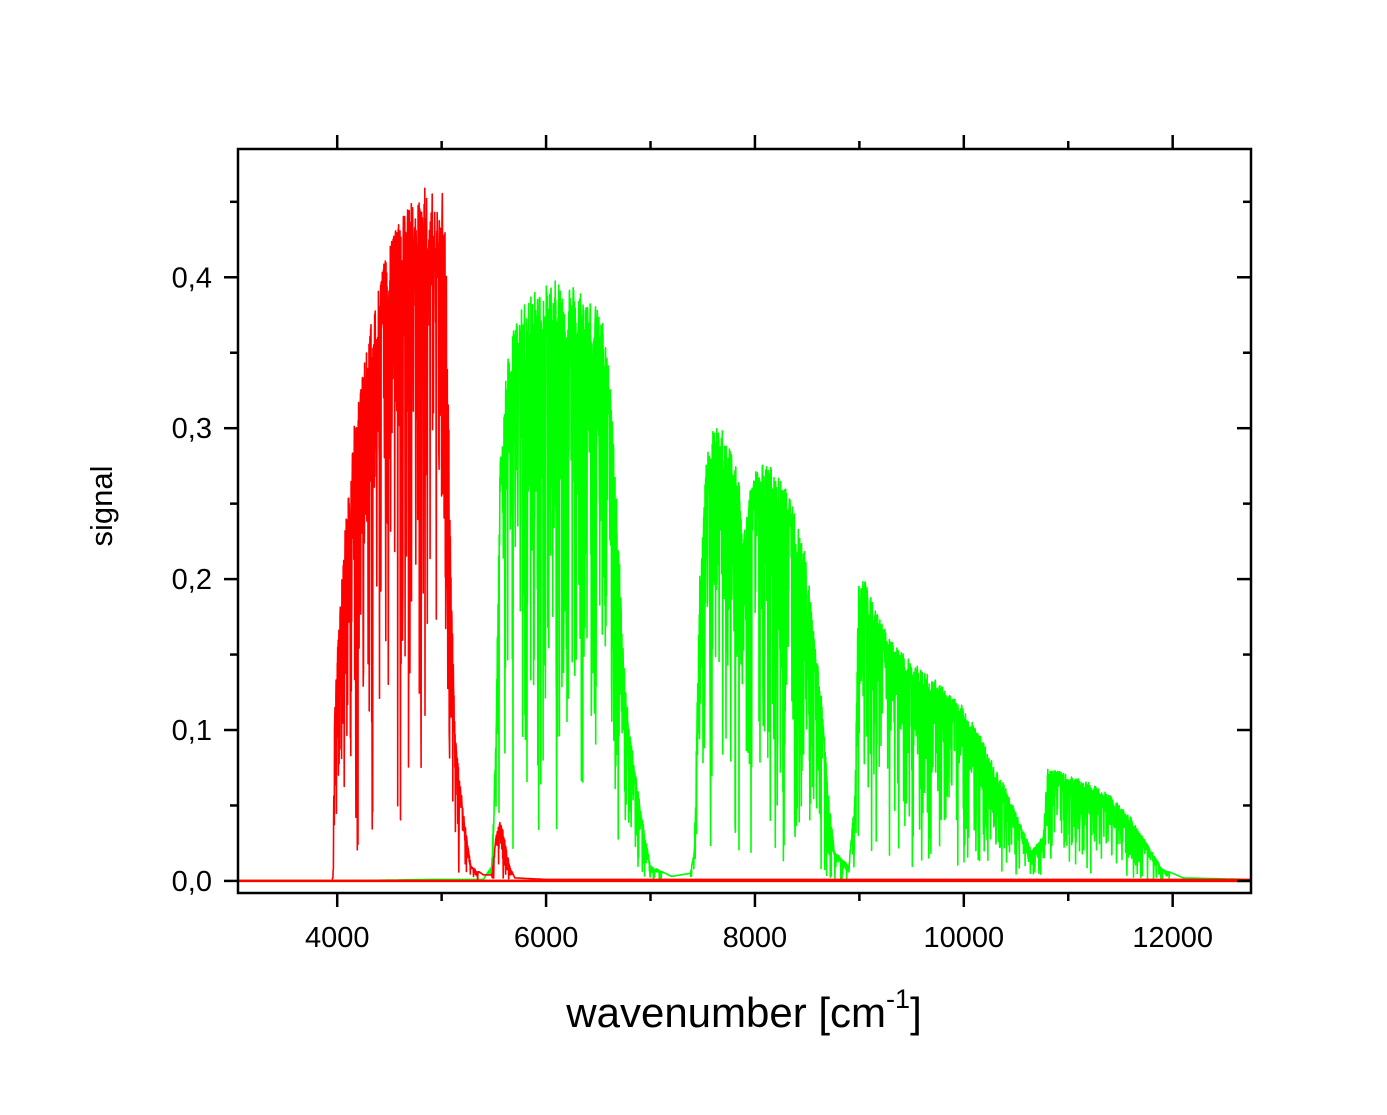  Describe the element at coordinates (1172, 938) in the screenshot. I see `x-tick-label: 12000` at that location.